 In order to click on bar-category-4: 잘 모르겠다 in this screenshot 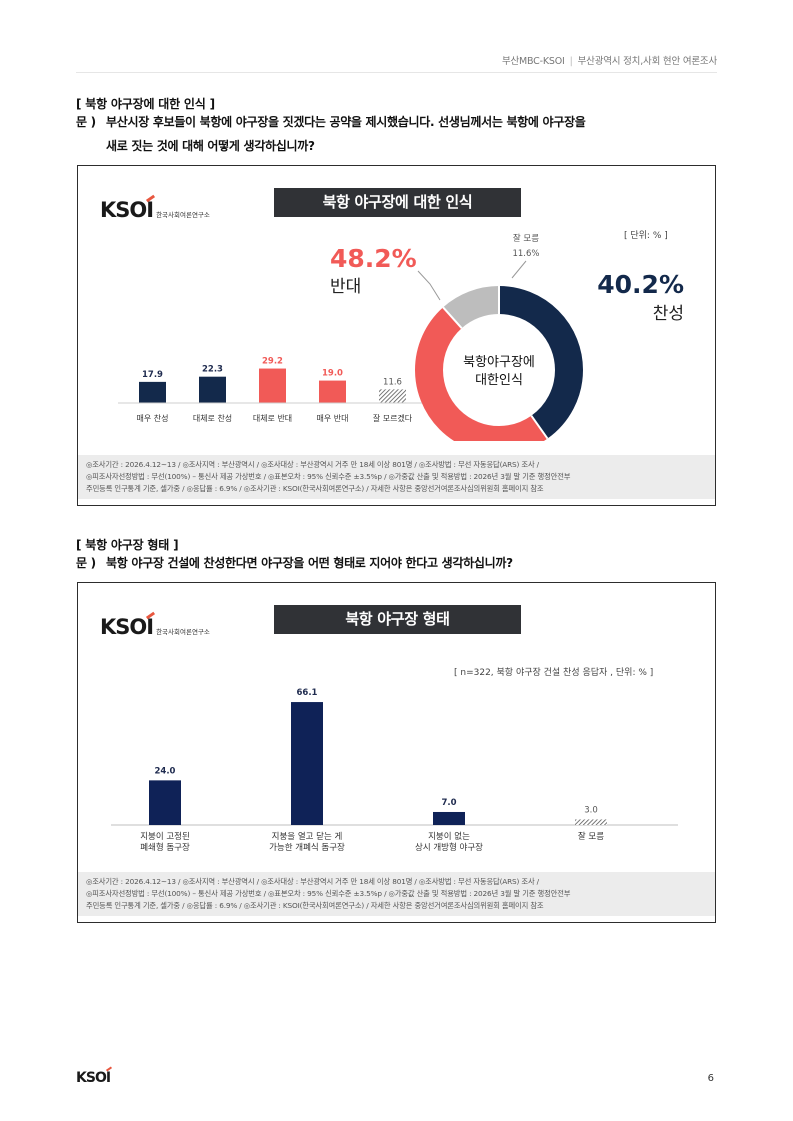, I will do `click(393, 418)`.